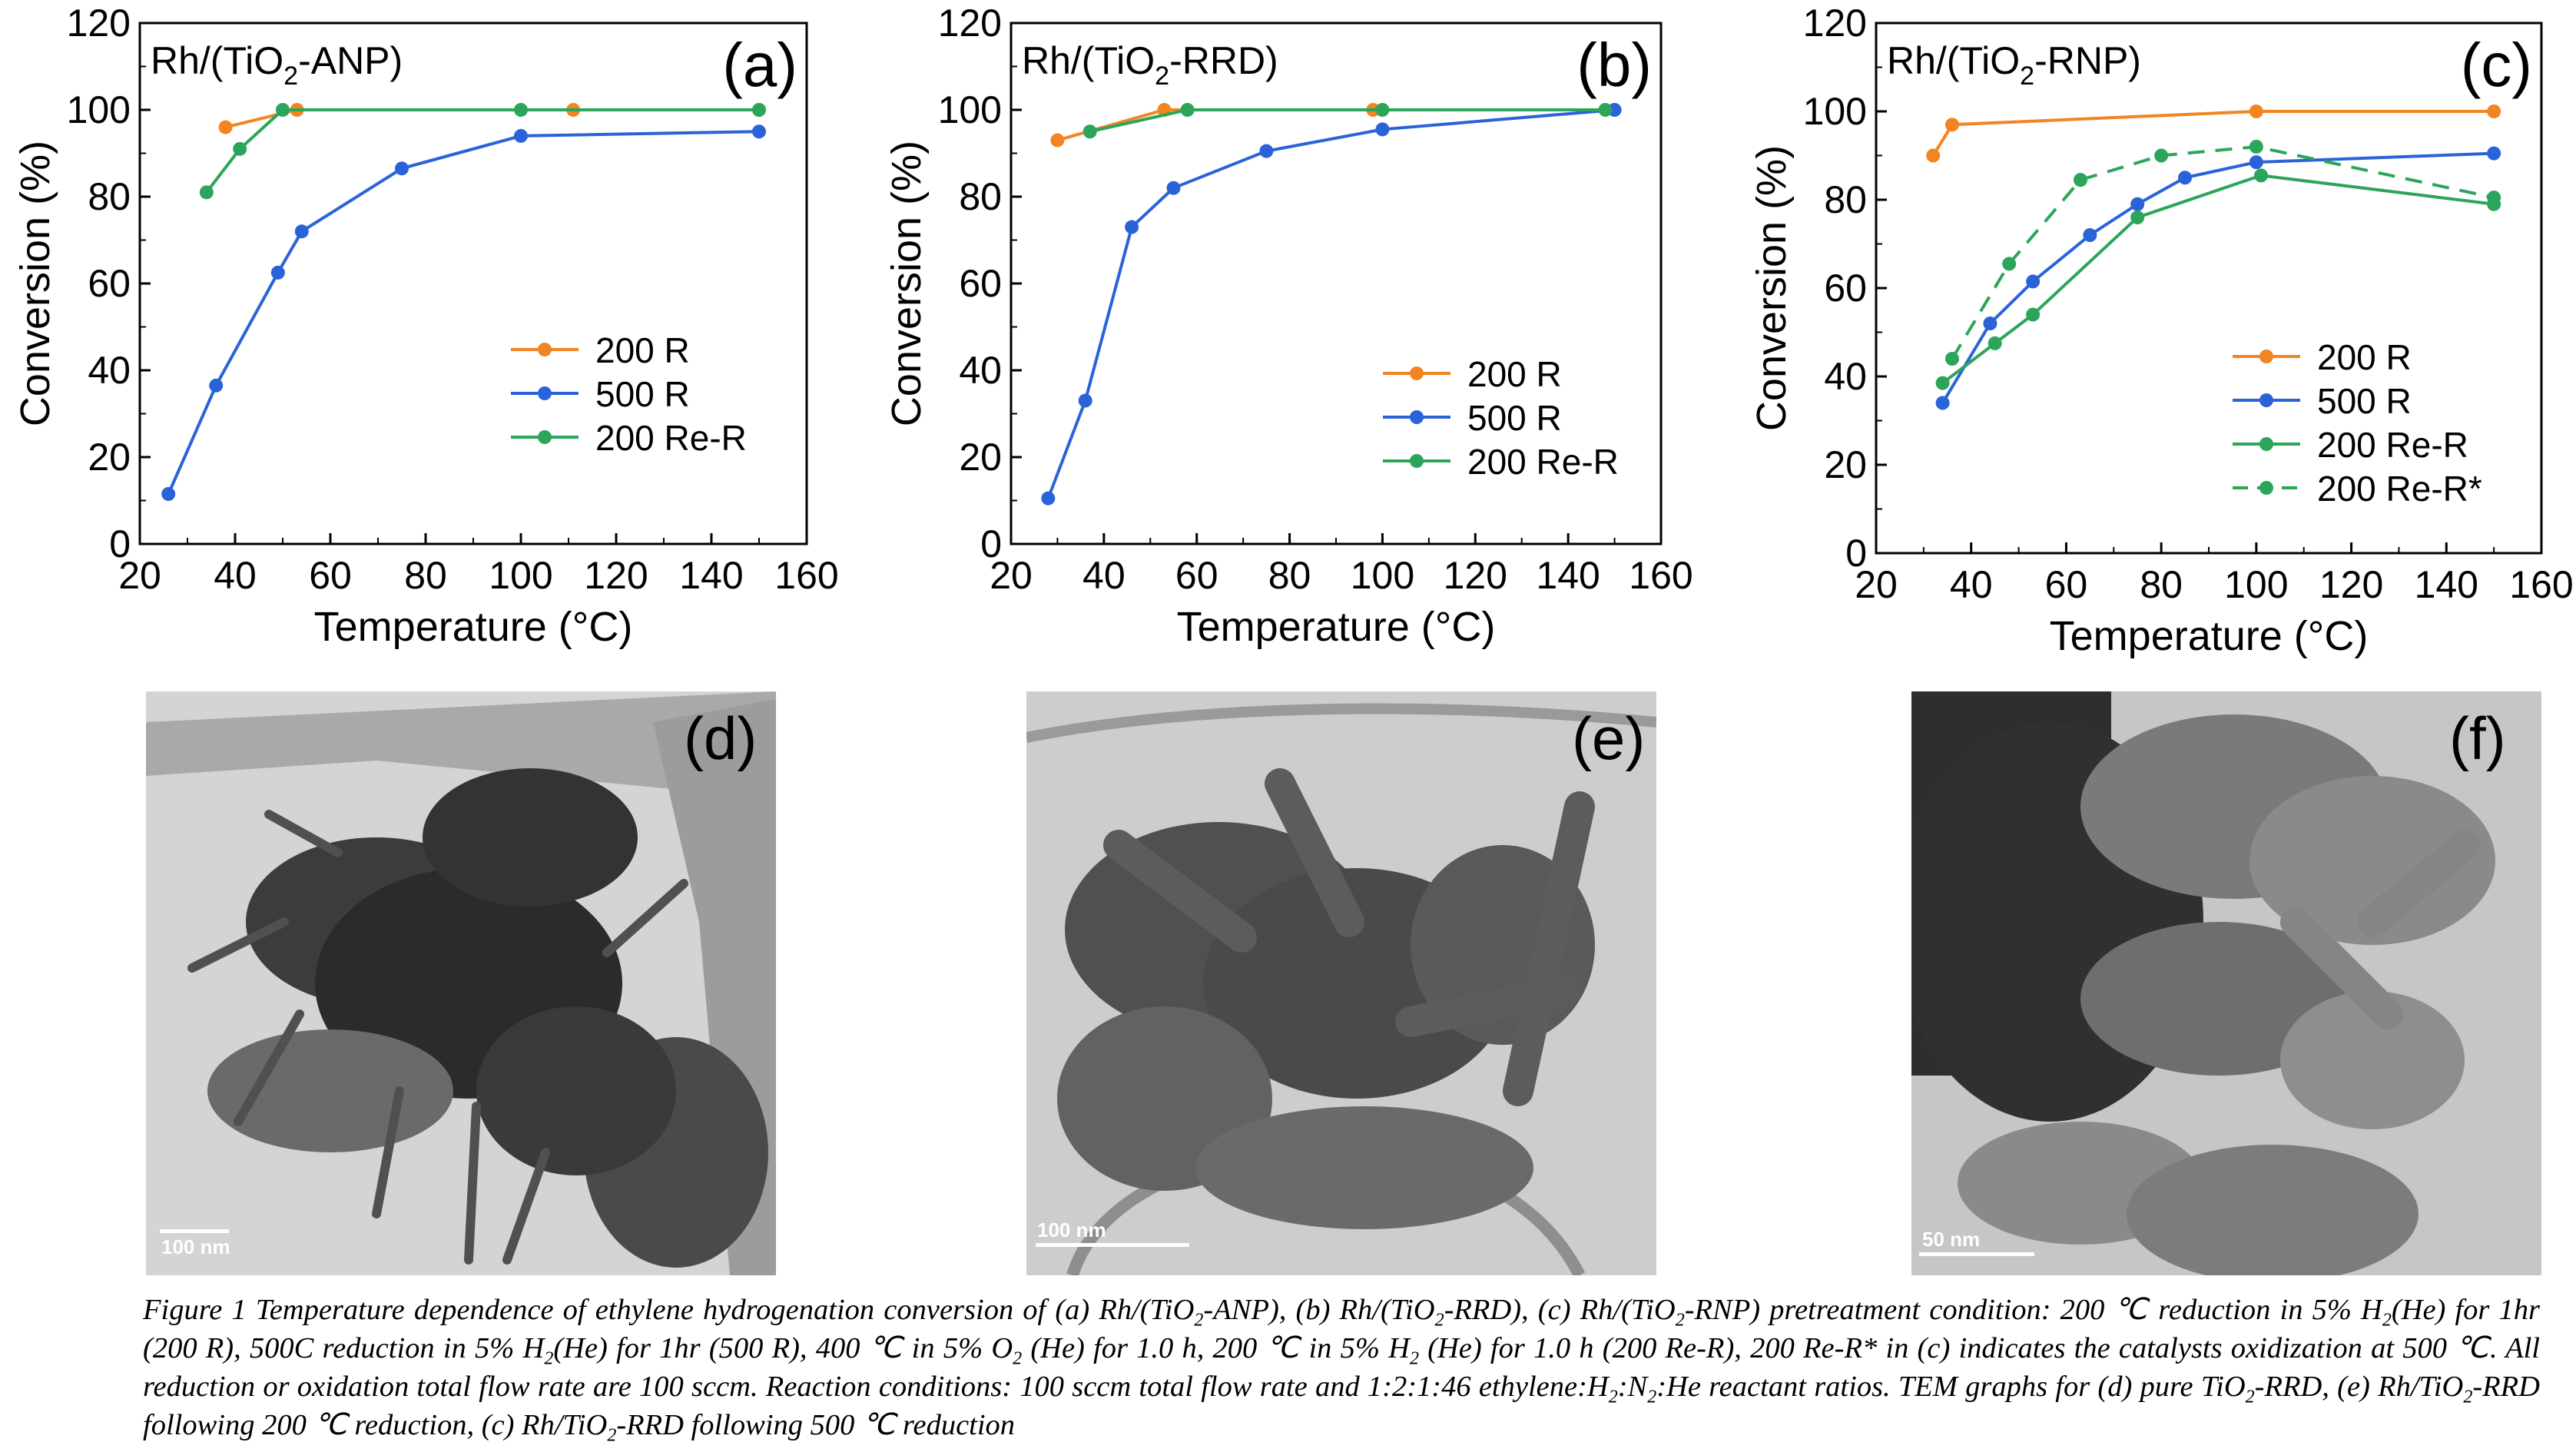  What do you see at coordinates (2364, 357) in the screenshot?
I see `legend-label: 200 R` at bounding box center [2364, 357].